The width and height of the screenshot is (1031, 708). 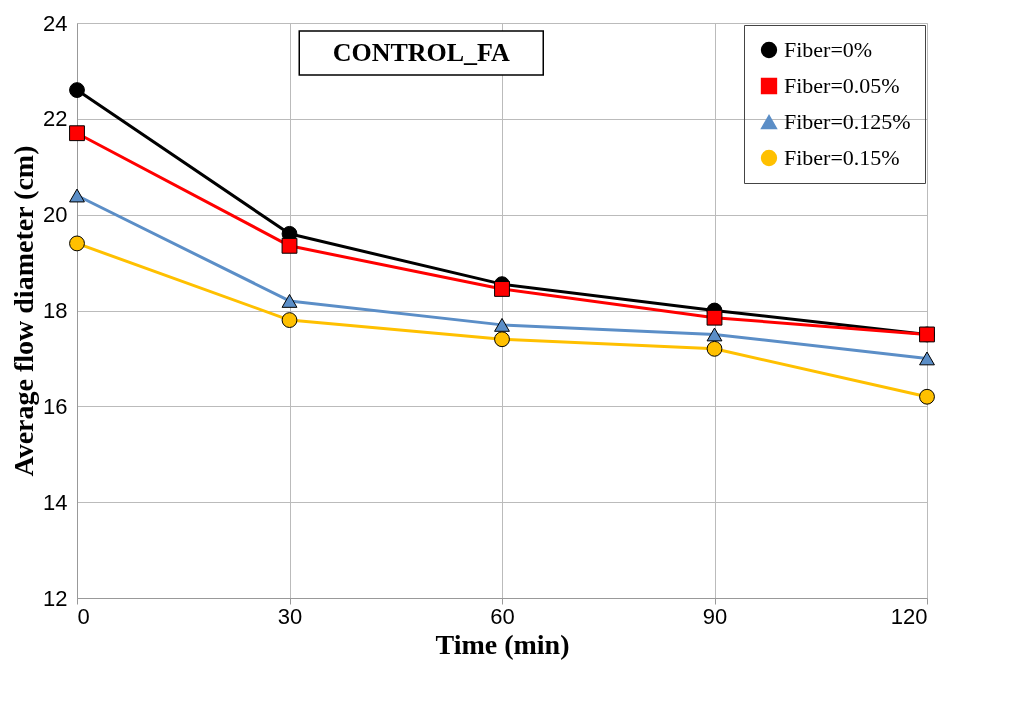 What do you see at coordinates (502, 644) in the screenshot?
I see `x-axis-title: Time (min)` at bounding box center [502, 644].